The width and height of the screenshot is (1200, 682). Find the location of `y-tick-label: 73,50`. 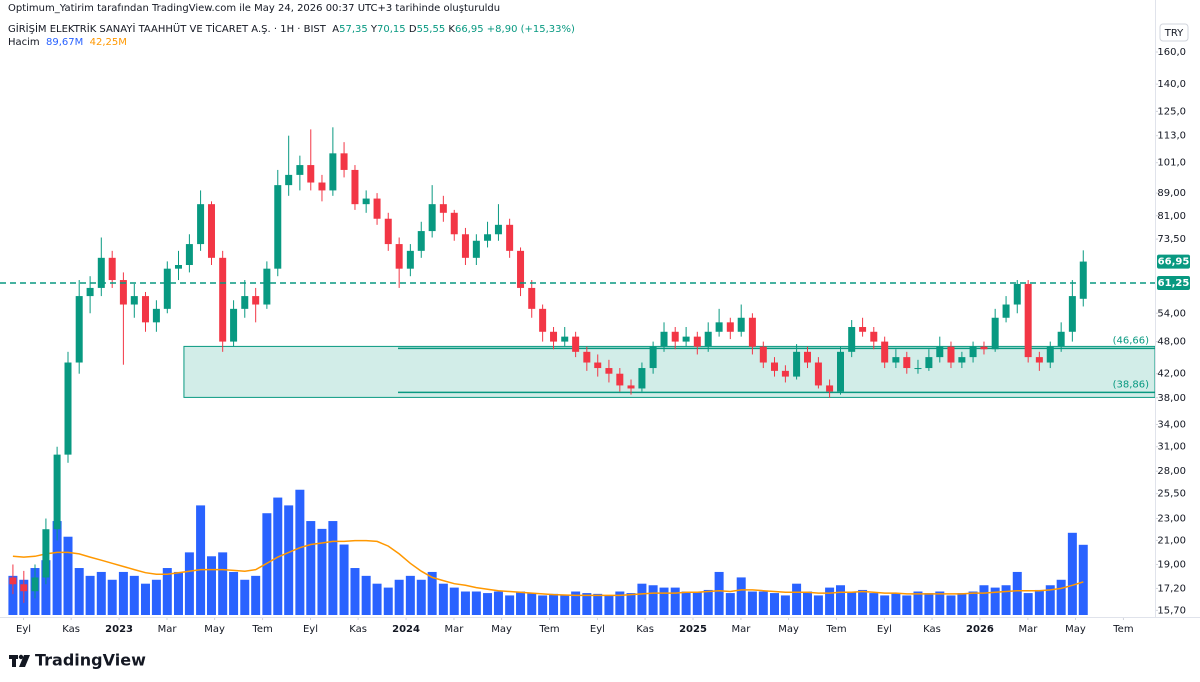

y-tick-label: 73,50 is located at coordinates (1171, 239).